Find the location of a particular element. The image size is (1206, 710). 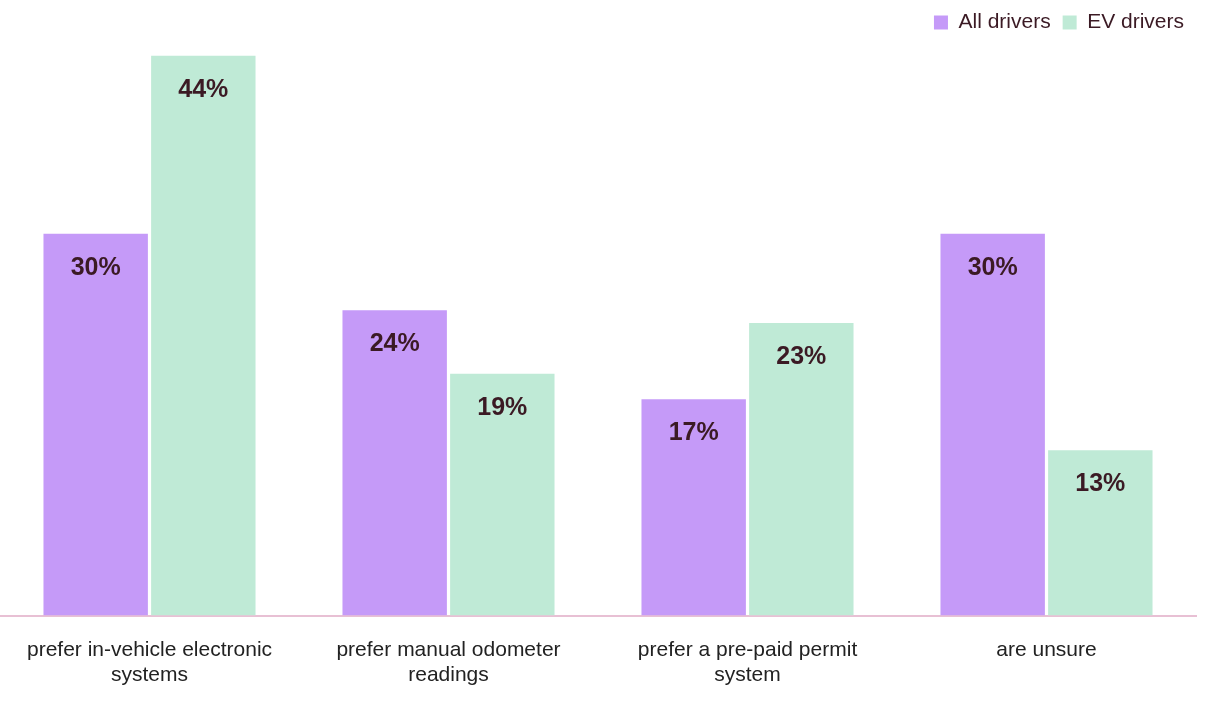

legend-label: EV drivers is located at coordinates (1135, 21).